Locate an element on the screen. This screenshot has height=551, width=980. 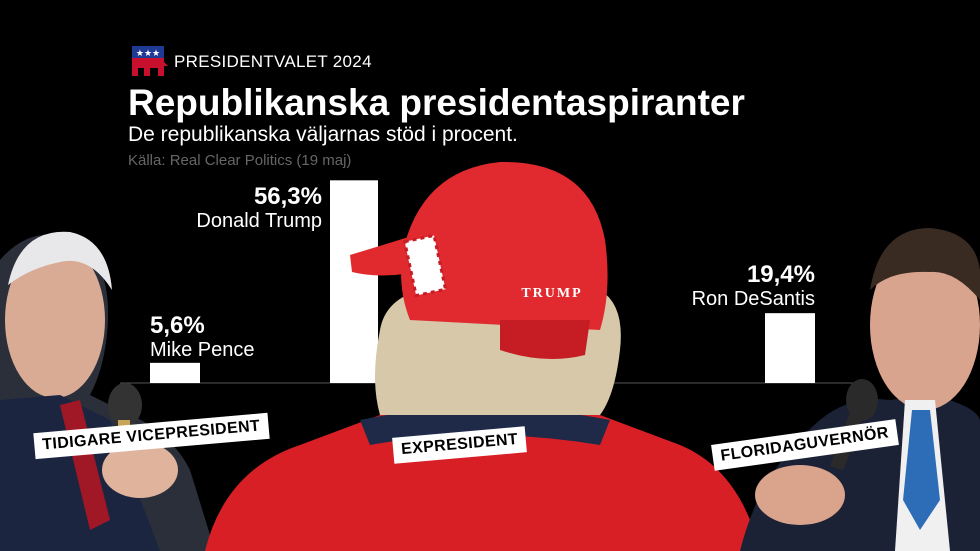
desantis-photo is located at coordinates (860, 389).